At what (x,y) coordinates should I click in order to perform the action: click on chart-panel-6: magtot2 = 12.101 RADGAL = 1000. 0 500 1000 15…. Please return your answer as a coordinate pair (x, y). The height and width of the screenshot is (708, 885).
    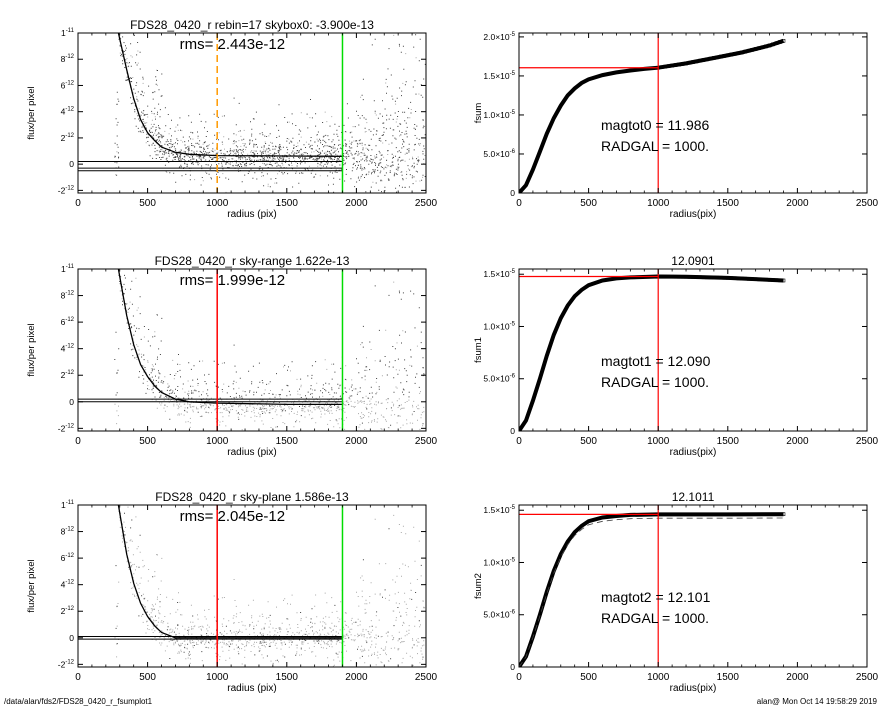
    Looking at the image, I should click on (676, 592).